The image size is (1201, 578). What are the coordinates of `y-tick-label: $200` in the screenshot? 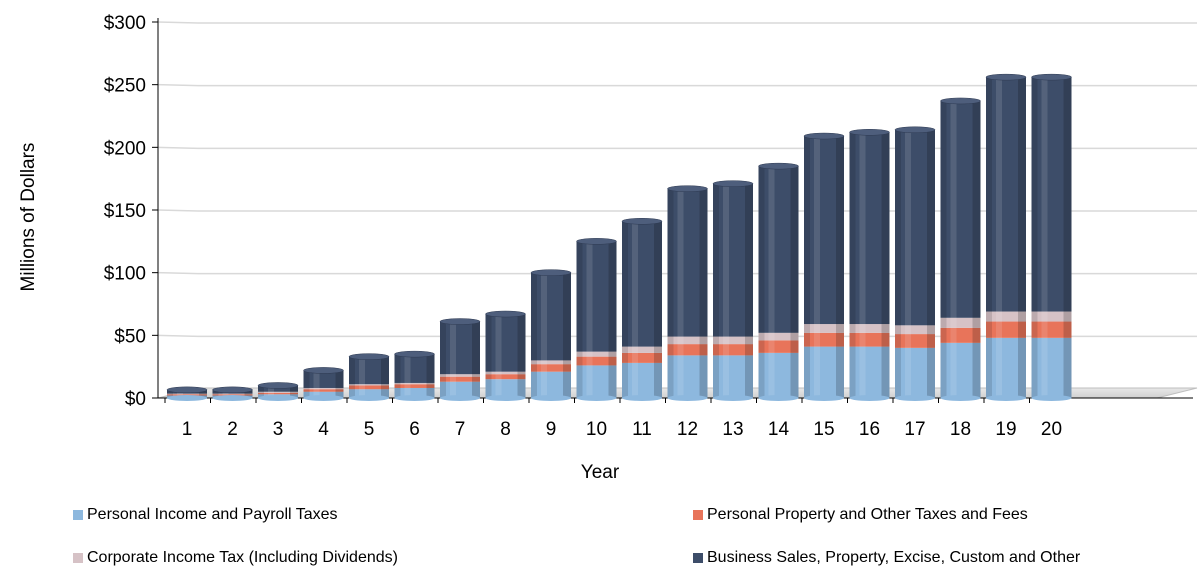 It's located at (125, 148).